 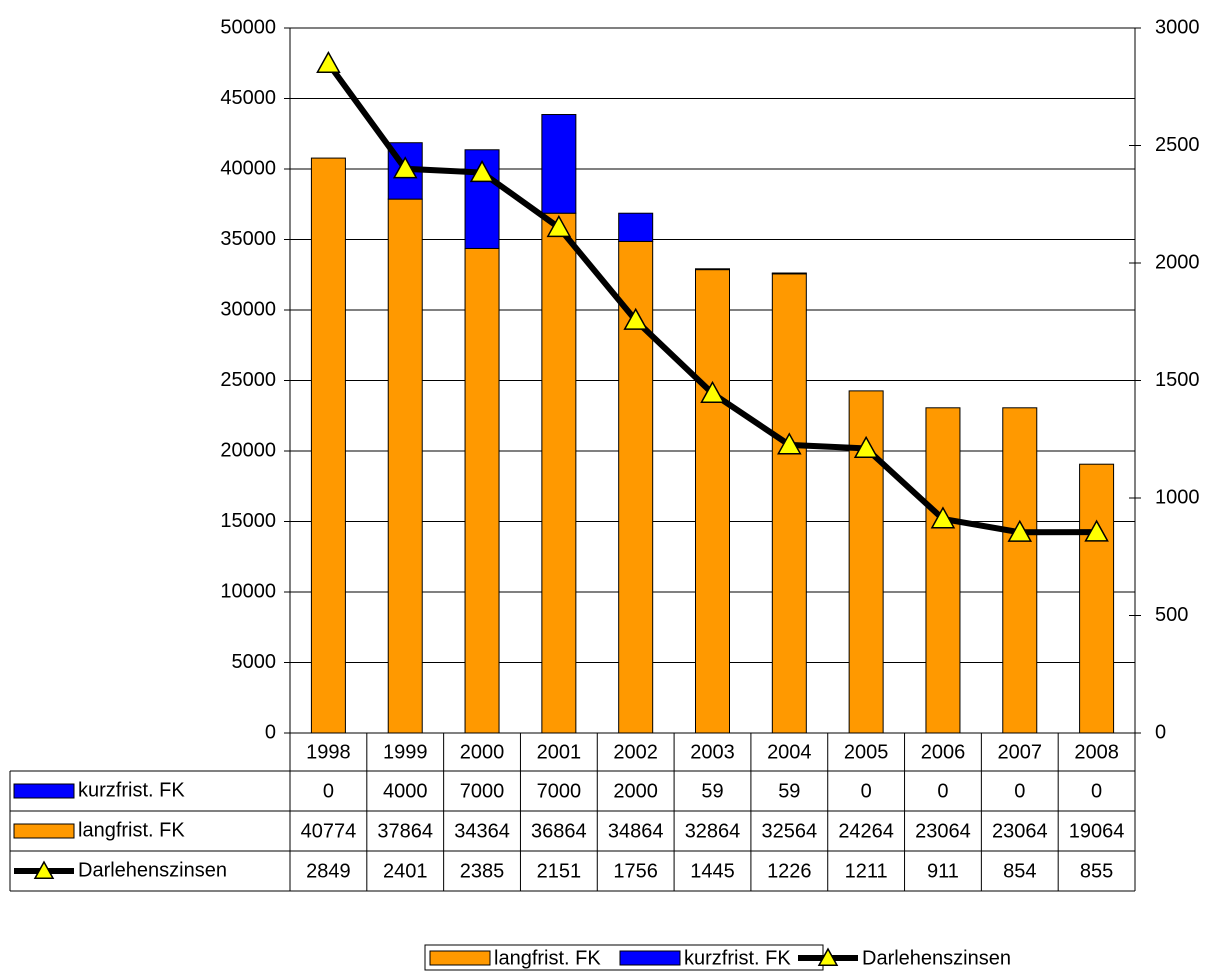 I want to click on table-value: 34864, so click(x=636, y=831).